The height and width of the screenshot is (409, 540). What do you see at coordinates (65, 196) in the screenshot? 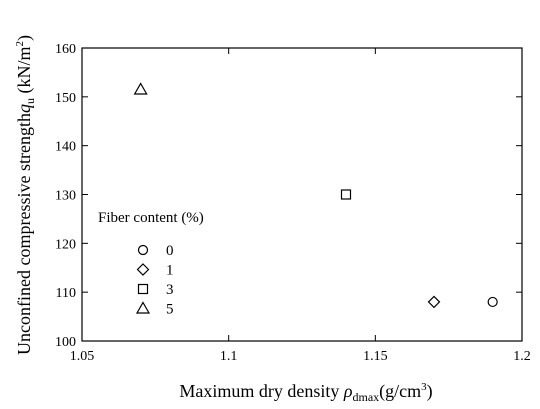
I see `y-tick-label: 130` at bounding box center [65, 196].